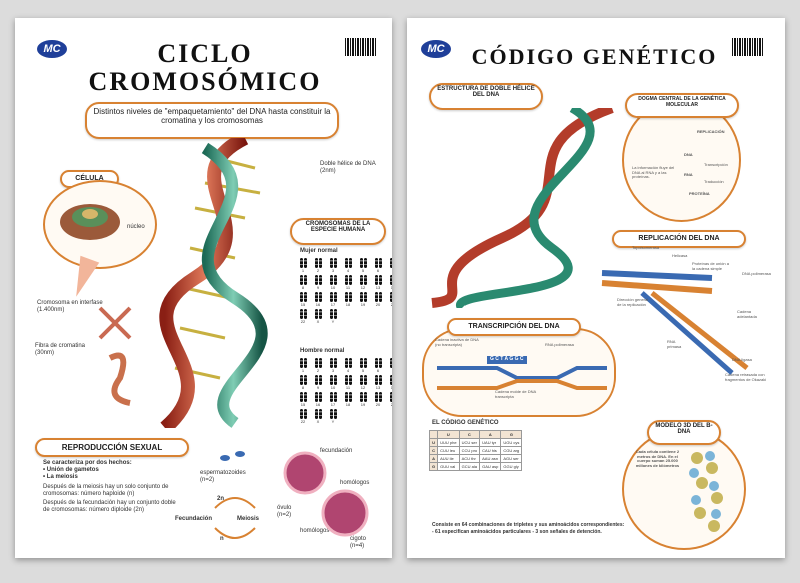  I want to click on homologos1-label: homólogos, so click(355, 483).